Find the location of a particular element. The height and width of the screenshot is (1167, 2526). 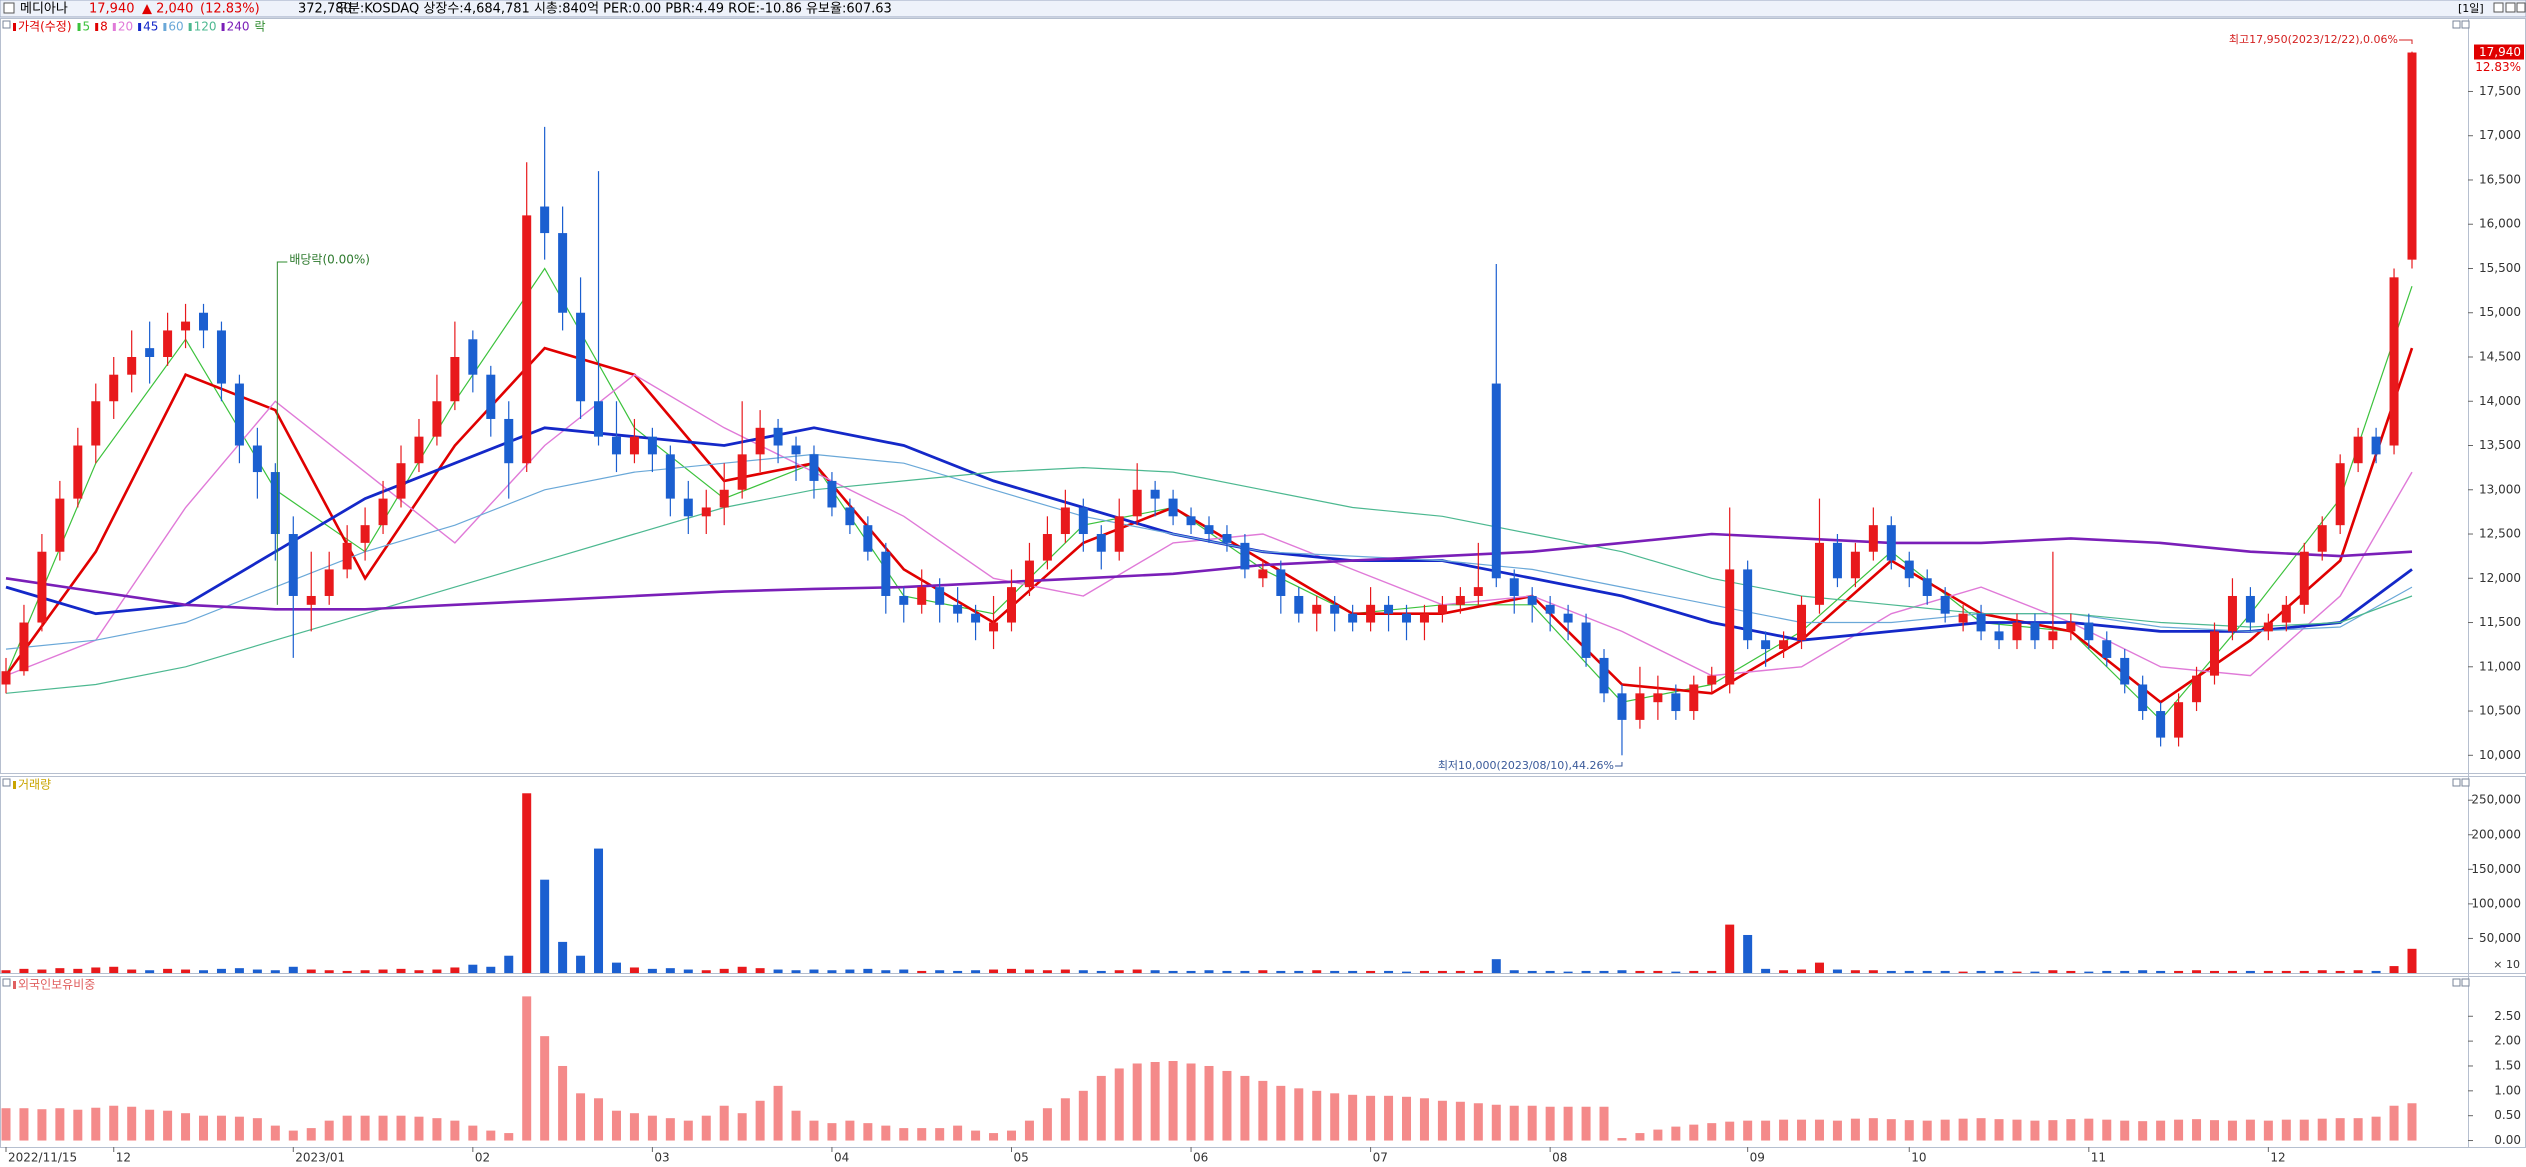

foreign-panel-close is located at coordinates (2465, 982).